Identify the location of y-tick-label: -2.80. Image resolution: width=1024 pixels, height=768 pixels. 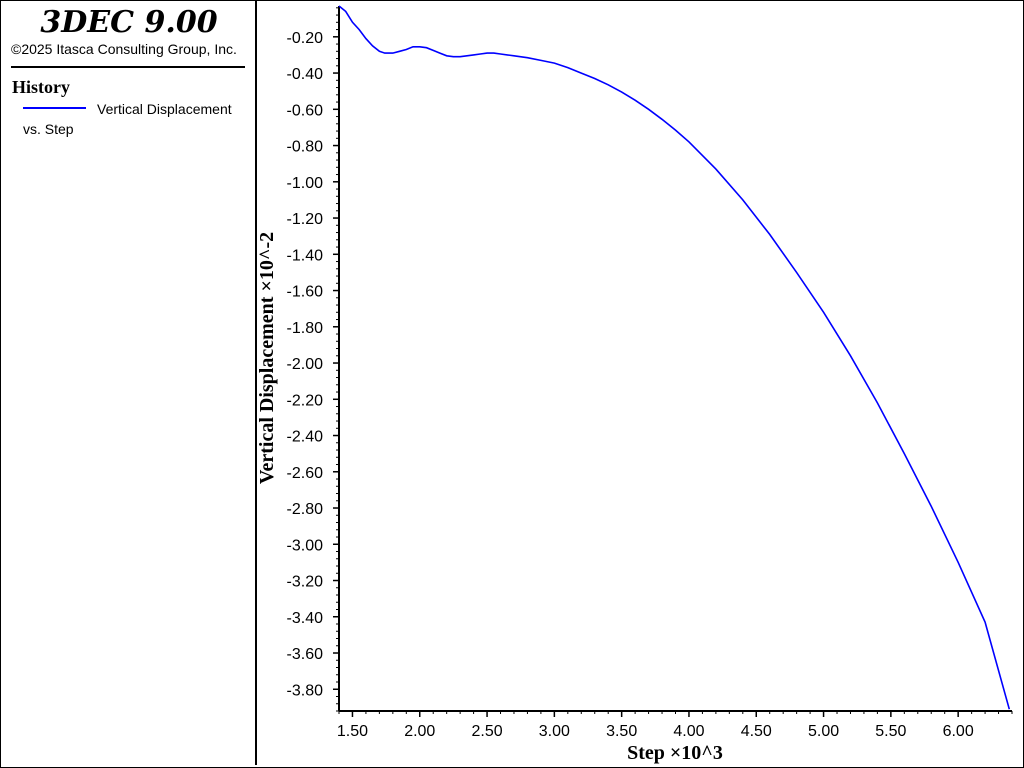
(305, 509).